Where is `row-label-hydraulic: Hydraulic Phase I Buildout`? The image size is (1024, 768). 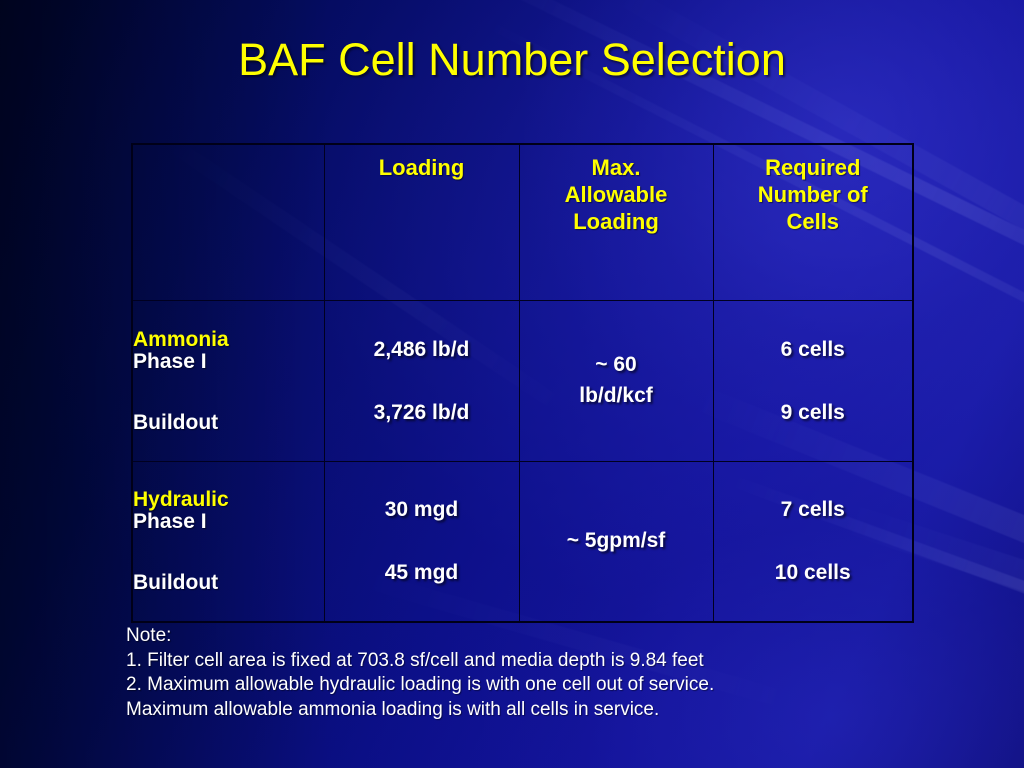 row-label-hydraulic: Hydraulic Phase I Buildout is located at coordinates (228, 541).